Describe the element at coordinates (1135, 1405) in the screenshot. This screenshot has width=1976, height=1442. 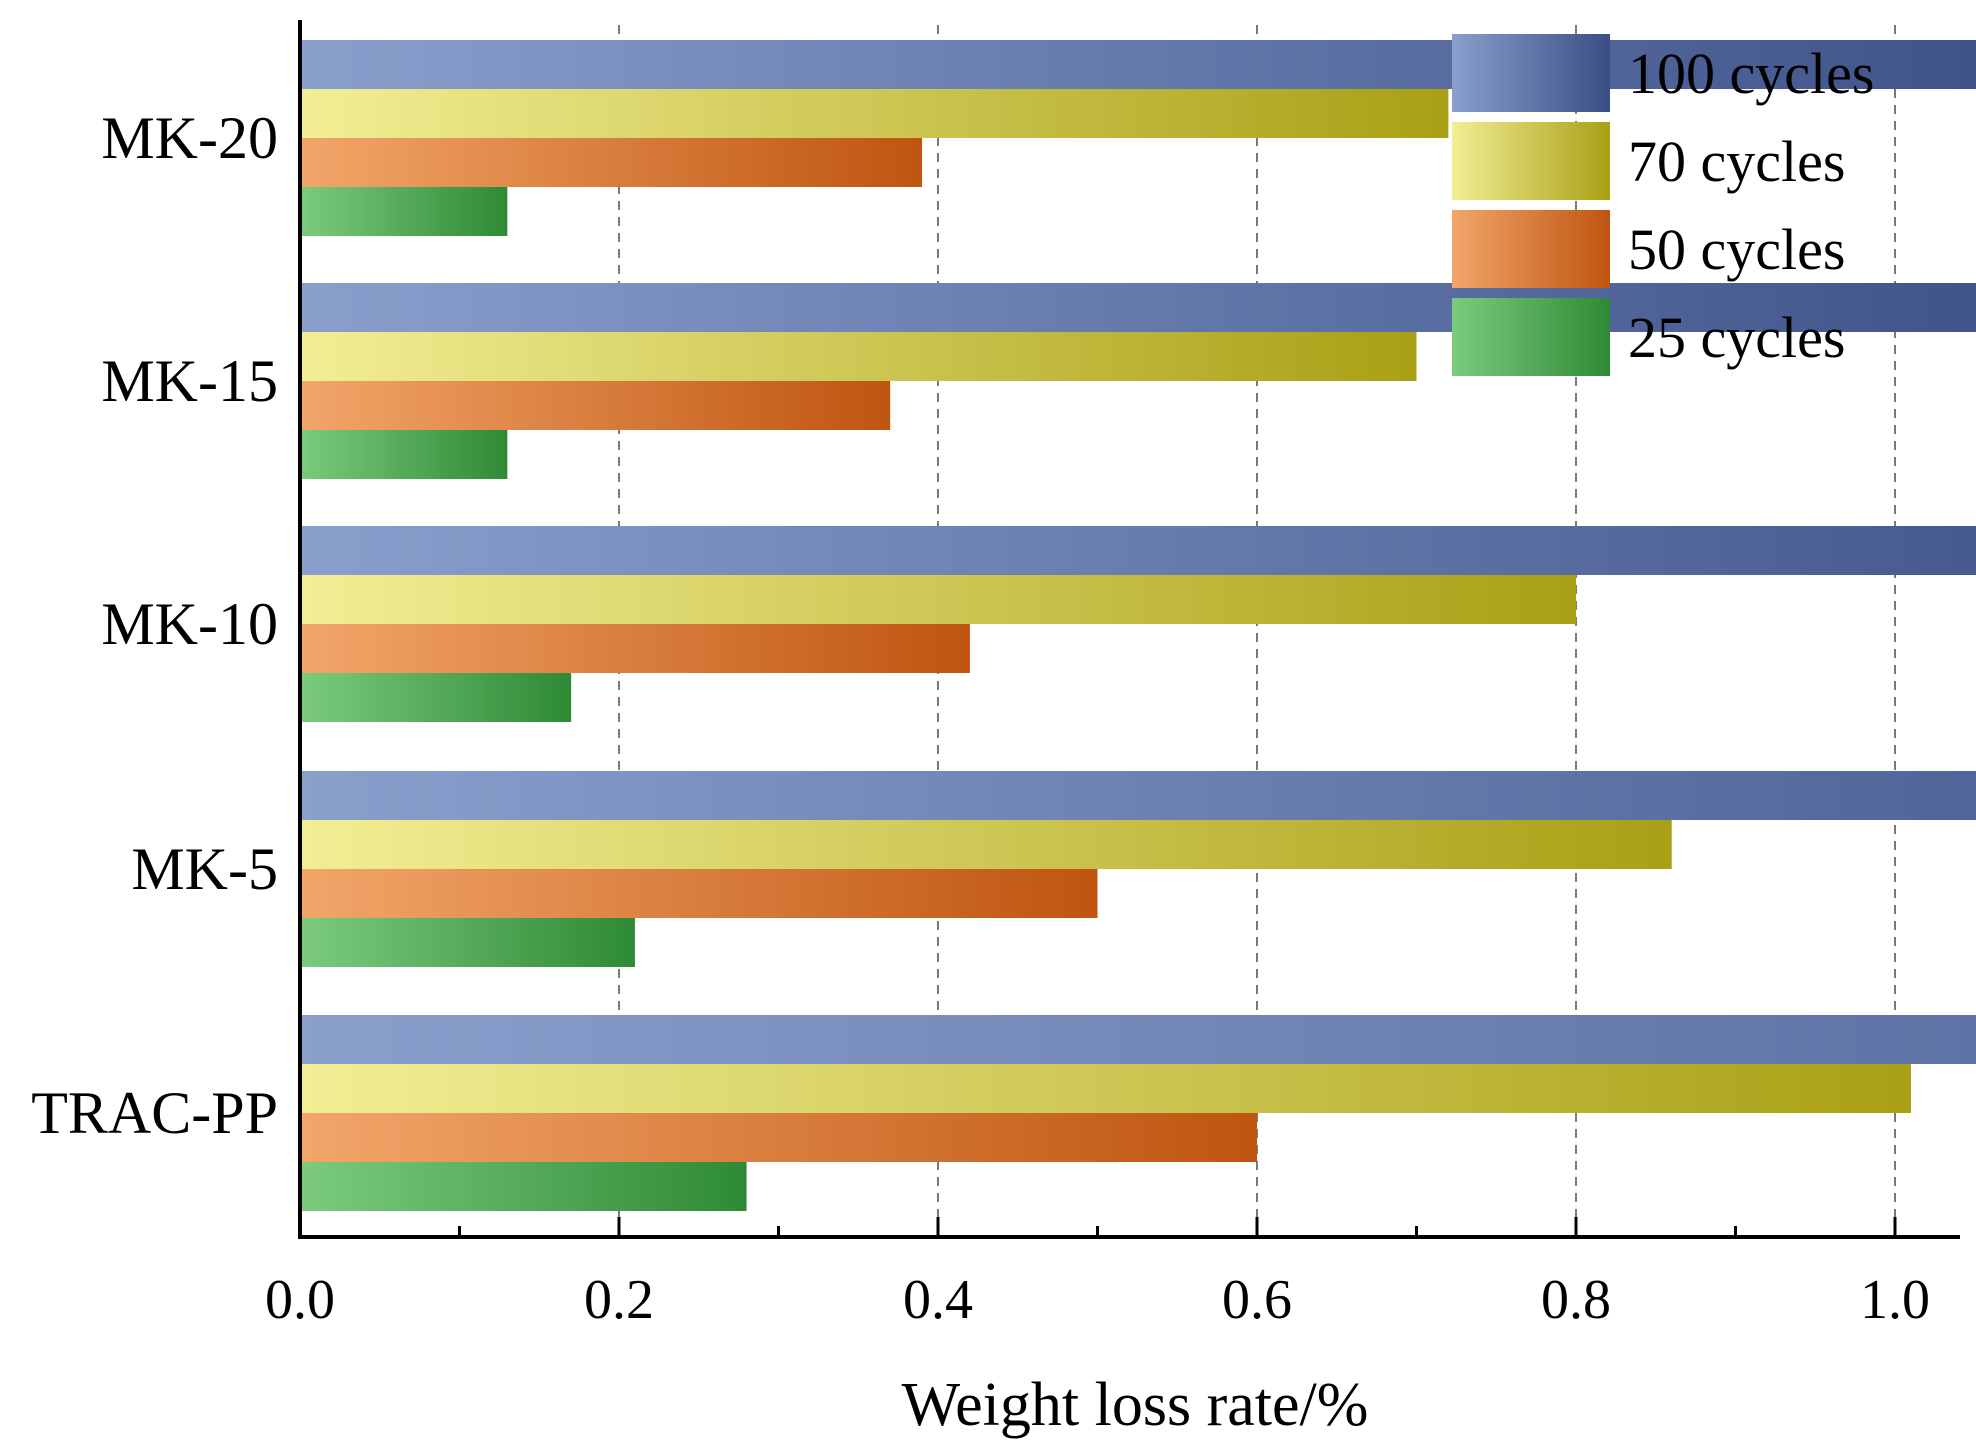
I see `x-axis-title: Weight loss rate/%` at that location.